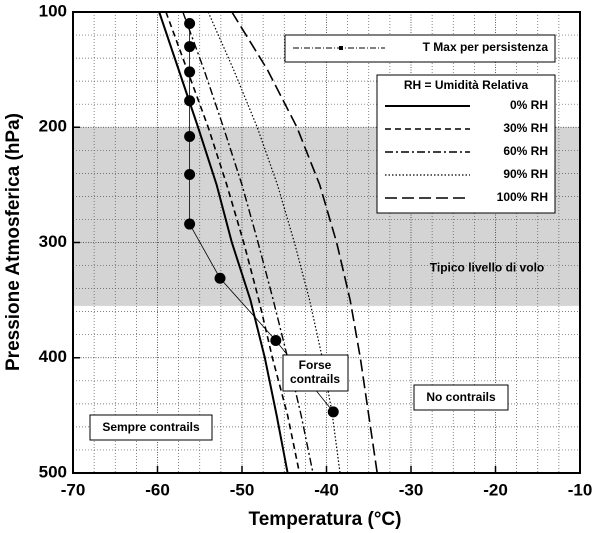 The height and width of the screenshot is (533, 600). I want to click on x-axis-title: Temperatura (°C), so click(325, 519).